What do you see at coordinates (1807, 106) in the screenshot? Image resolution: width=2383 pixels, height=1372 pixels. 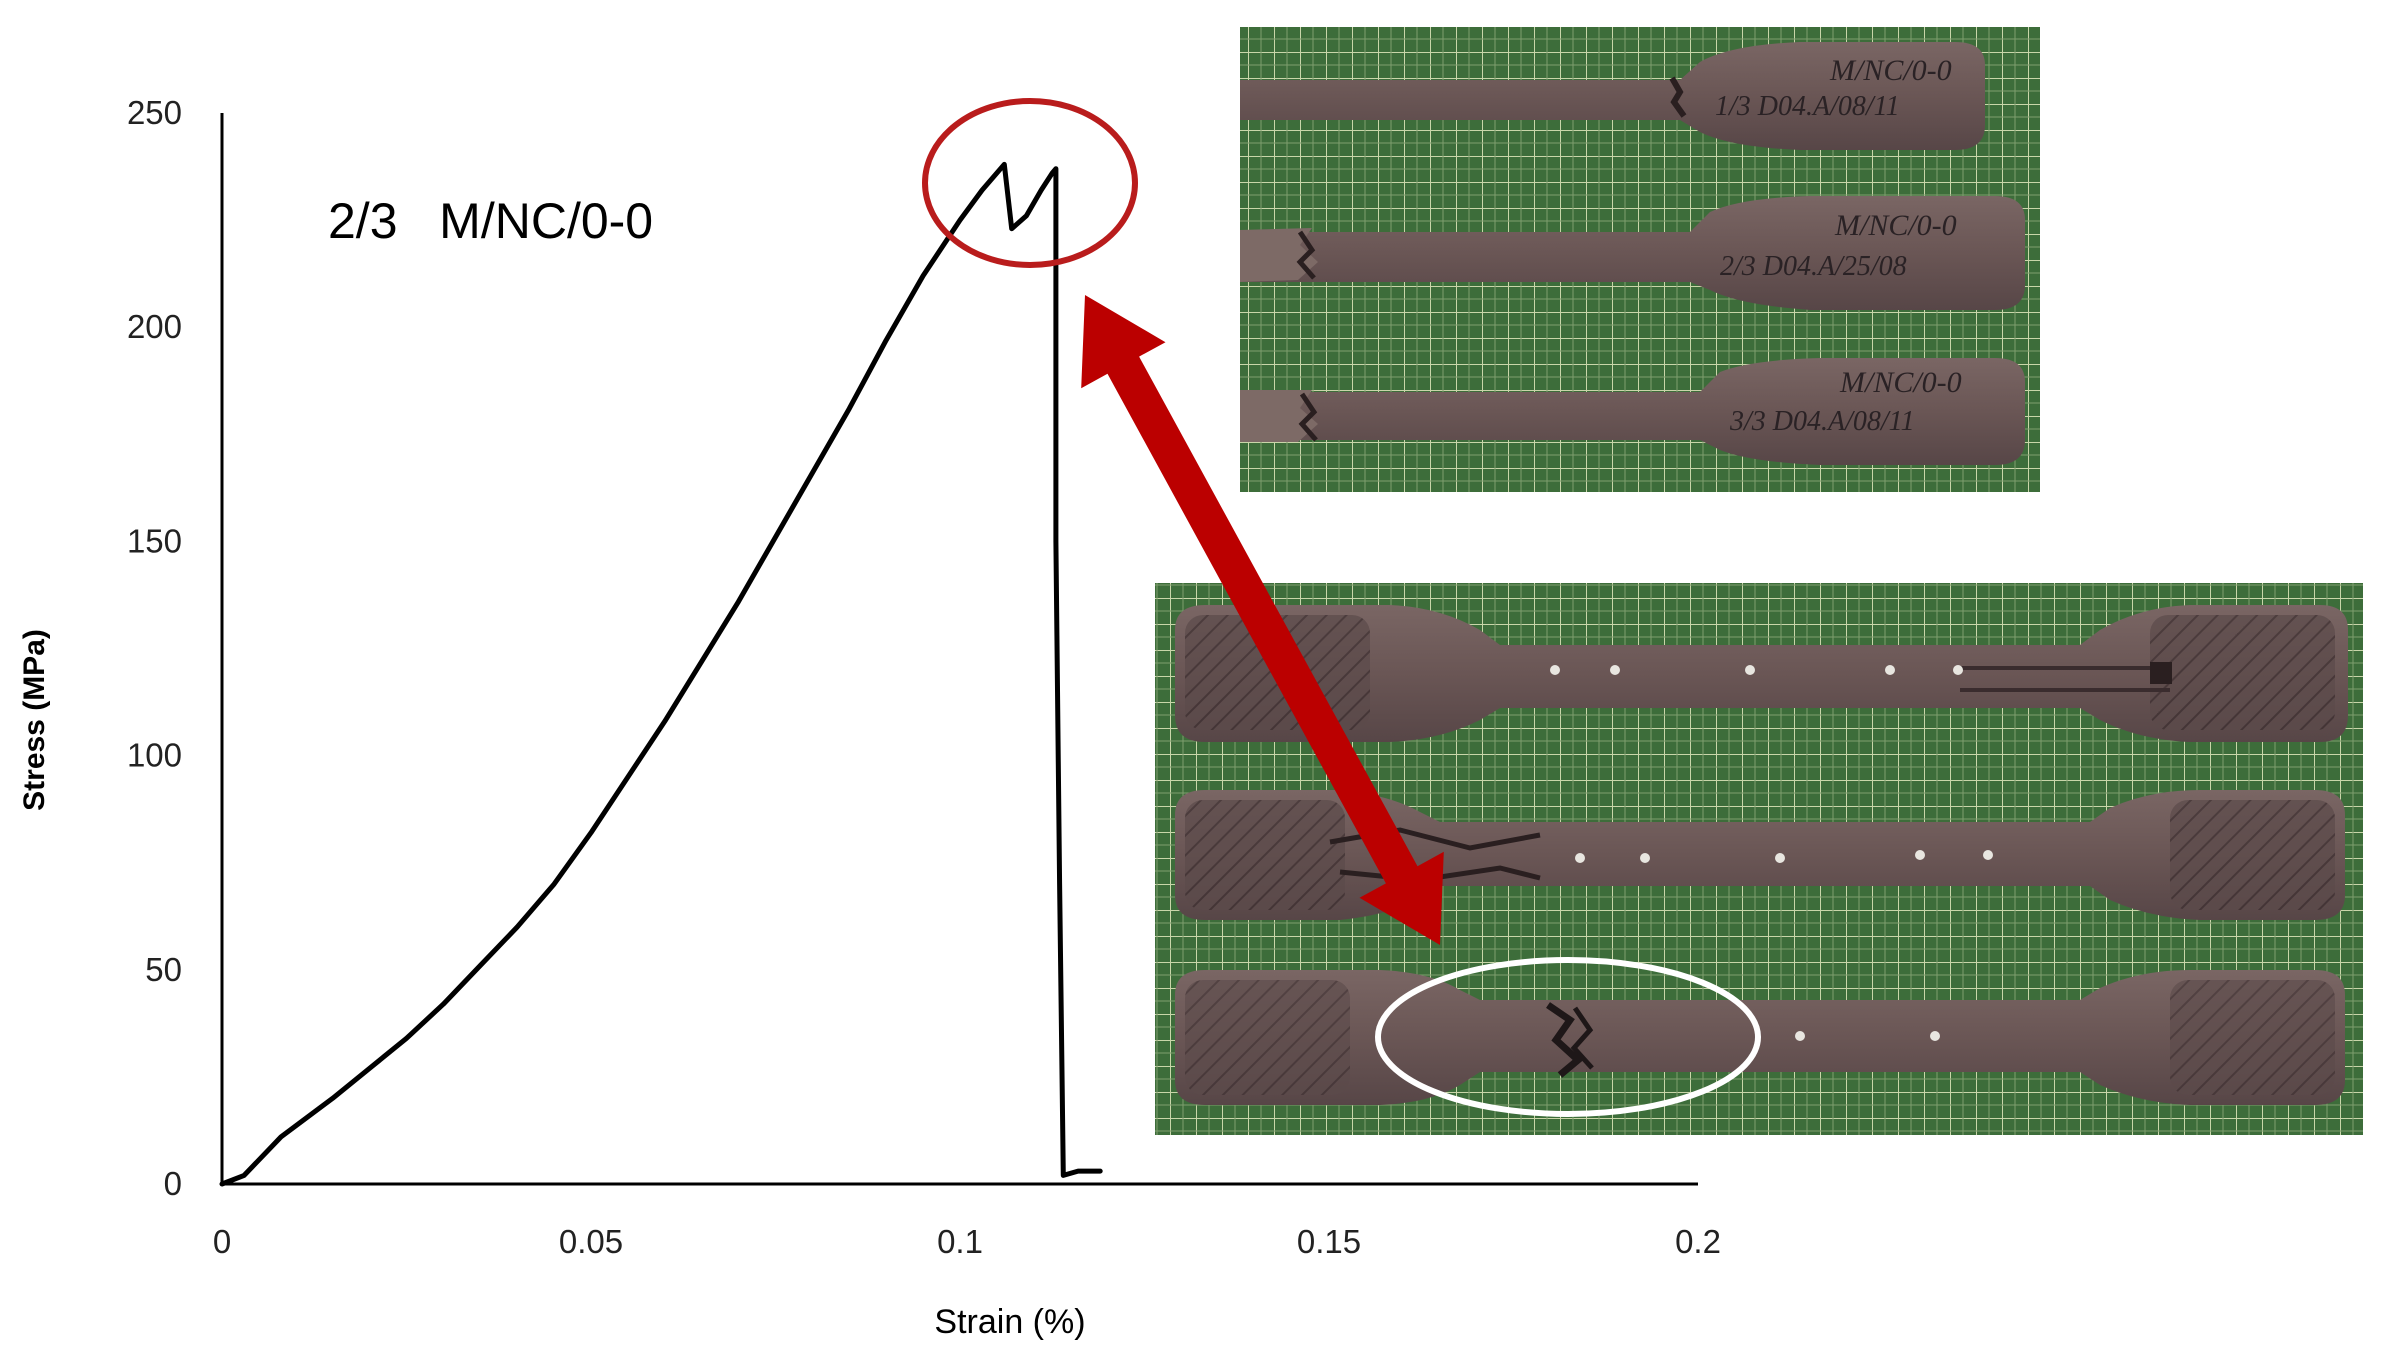 I see `top-specimen-1-label-line2: 1/3 D04.A/08/11` at bounding box center [1807, 106].